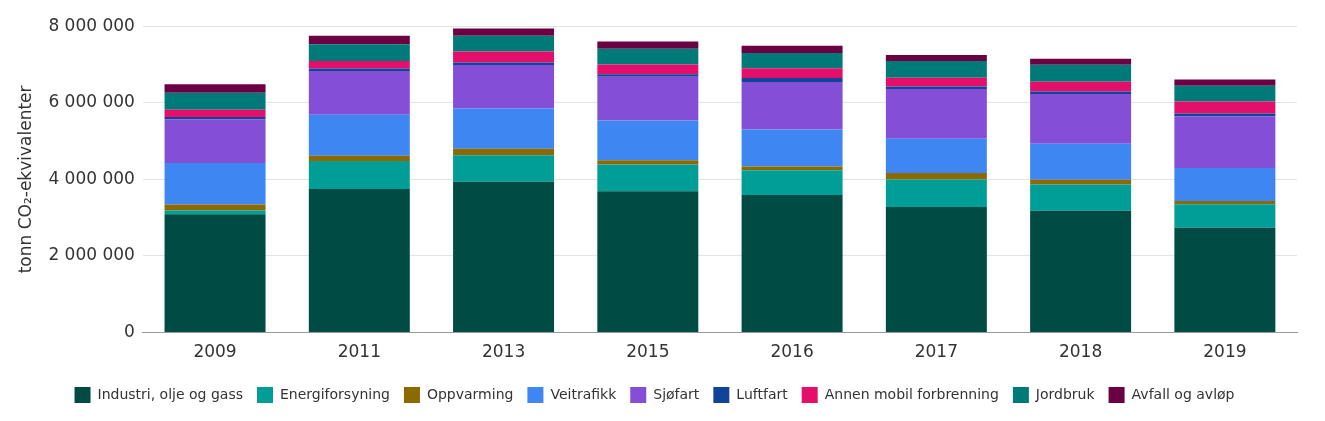 Image resolution: width=1325 pixels, height=421 pixels. Describe the element at coordinates (648, 351) in the screenshot. I see `x-tick-label: 2015` at that location.